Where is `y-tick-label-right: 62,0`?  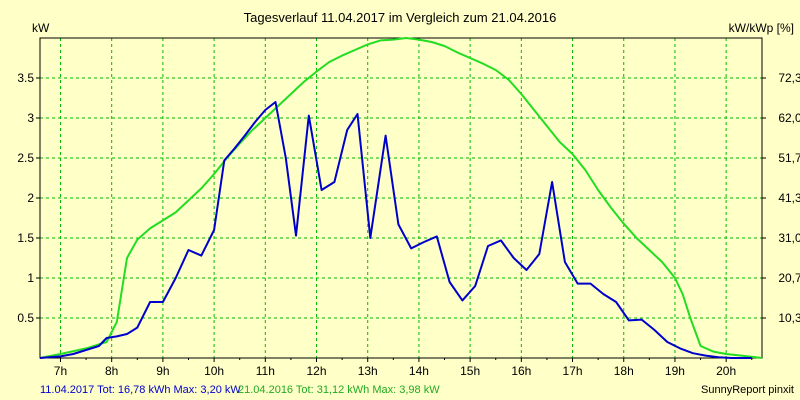 y-tick-label-right: 62,0 is located at coordinates (789, 118).